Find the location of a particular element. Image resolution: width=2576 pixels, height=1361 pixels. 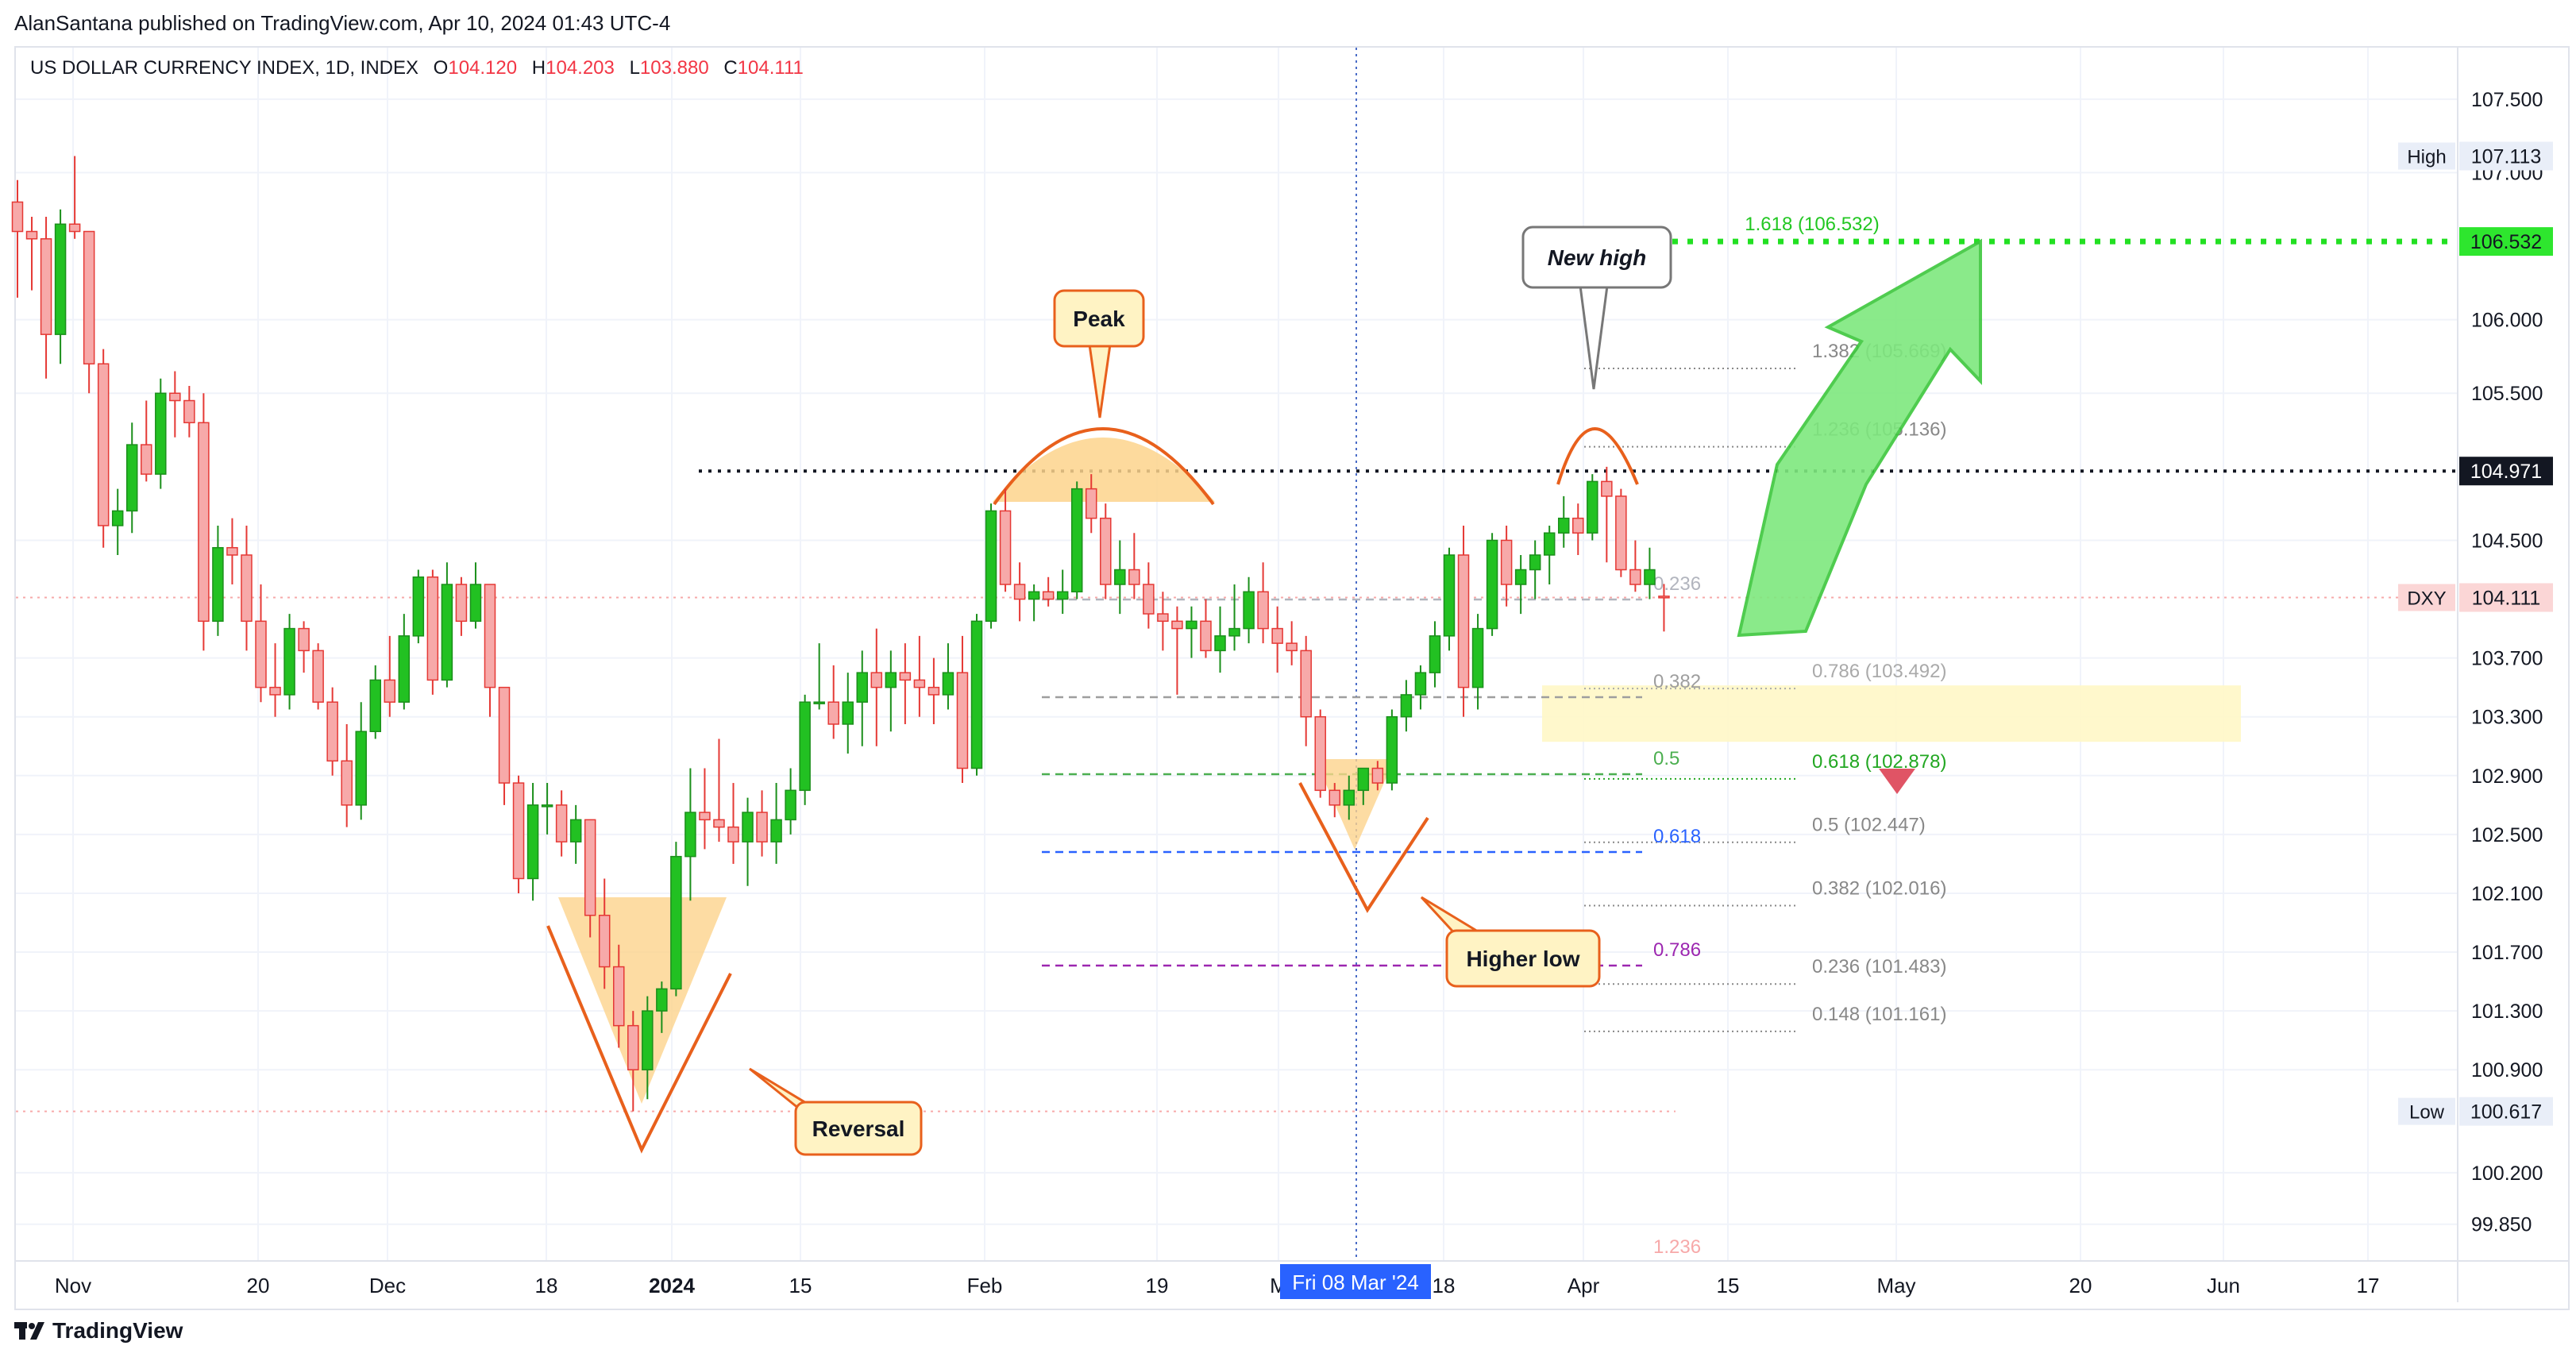

x-tick-label: 20 is located at coordinates (258, 1285).